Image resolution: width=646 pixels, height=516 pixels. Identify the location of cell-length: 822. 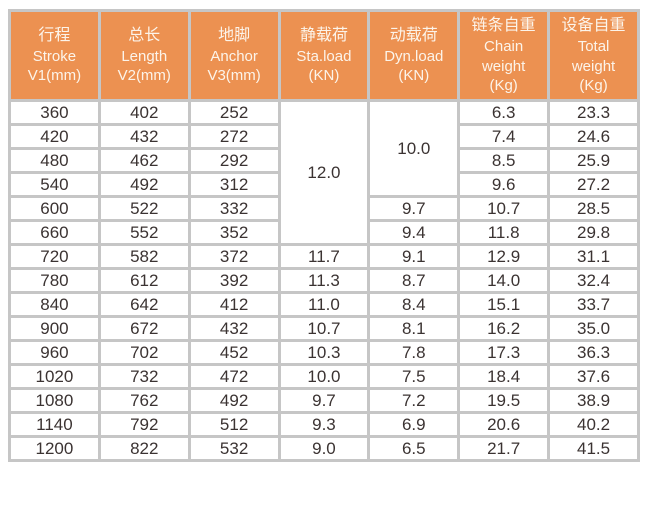
(144, 448).